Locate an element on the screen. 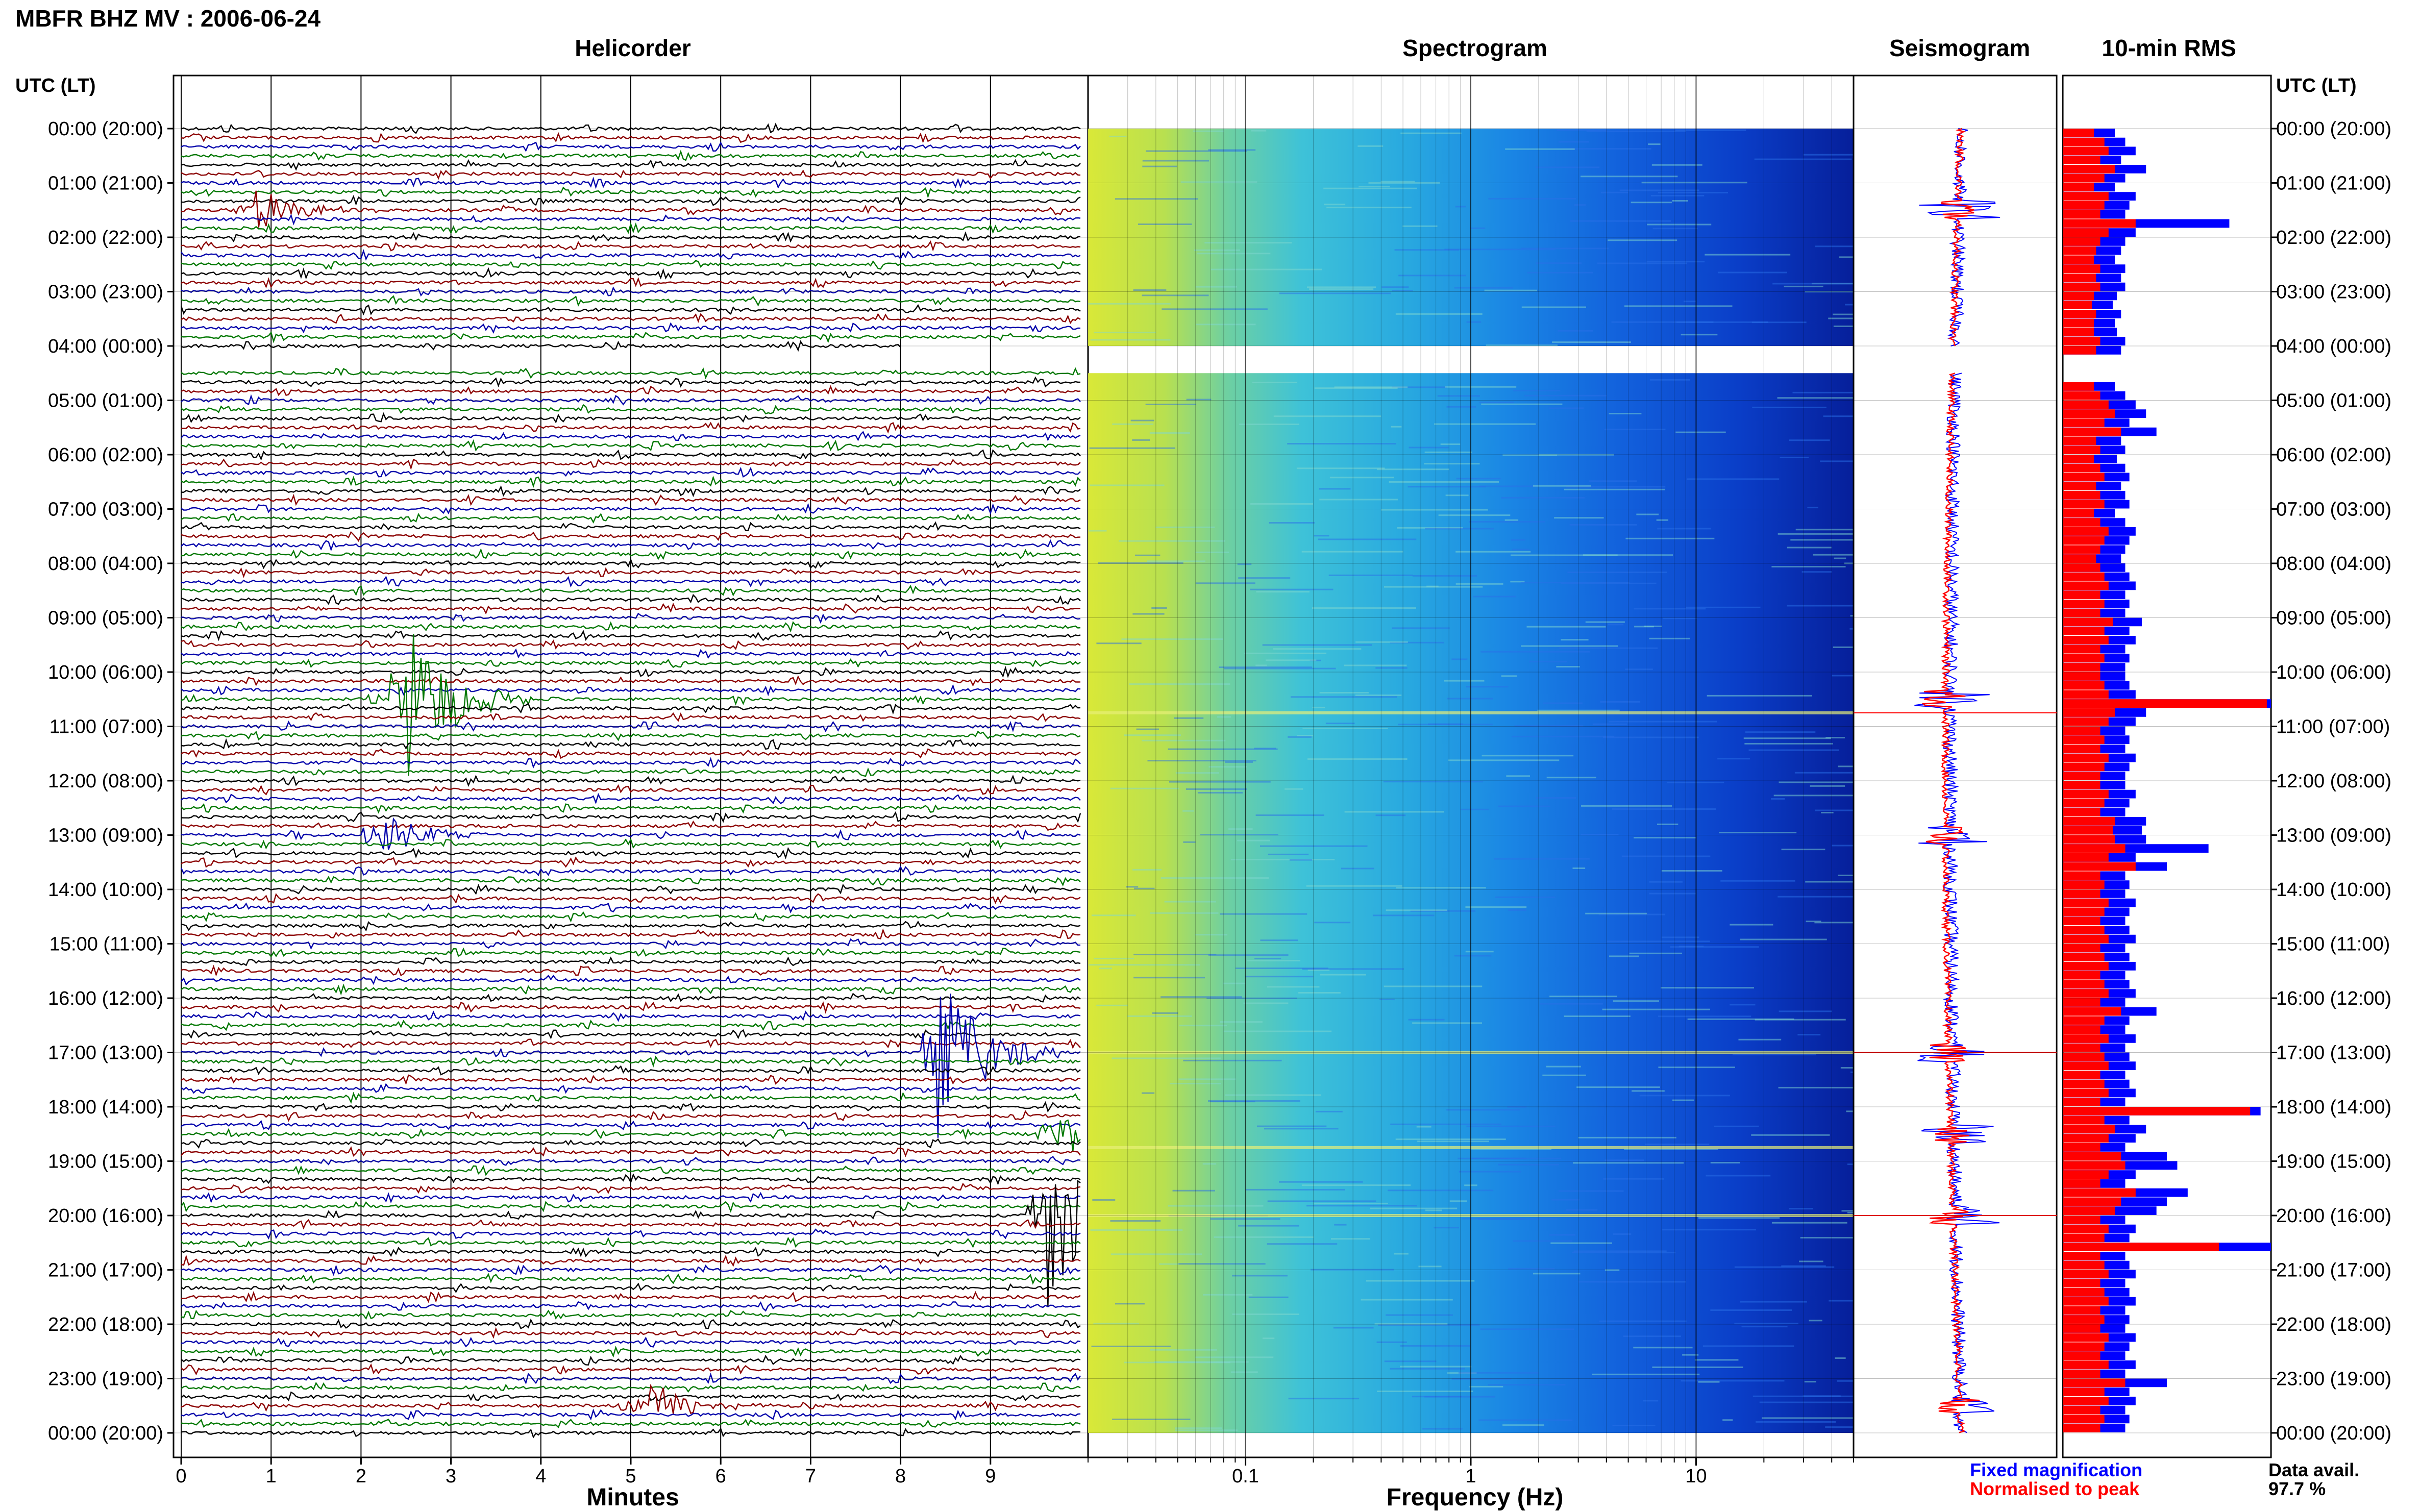 The width and height of the screenshot is (2419, 1512). rms-panel is located at coordinates (2167, 766).